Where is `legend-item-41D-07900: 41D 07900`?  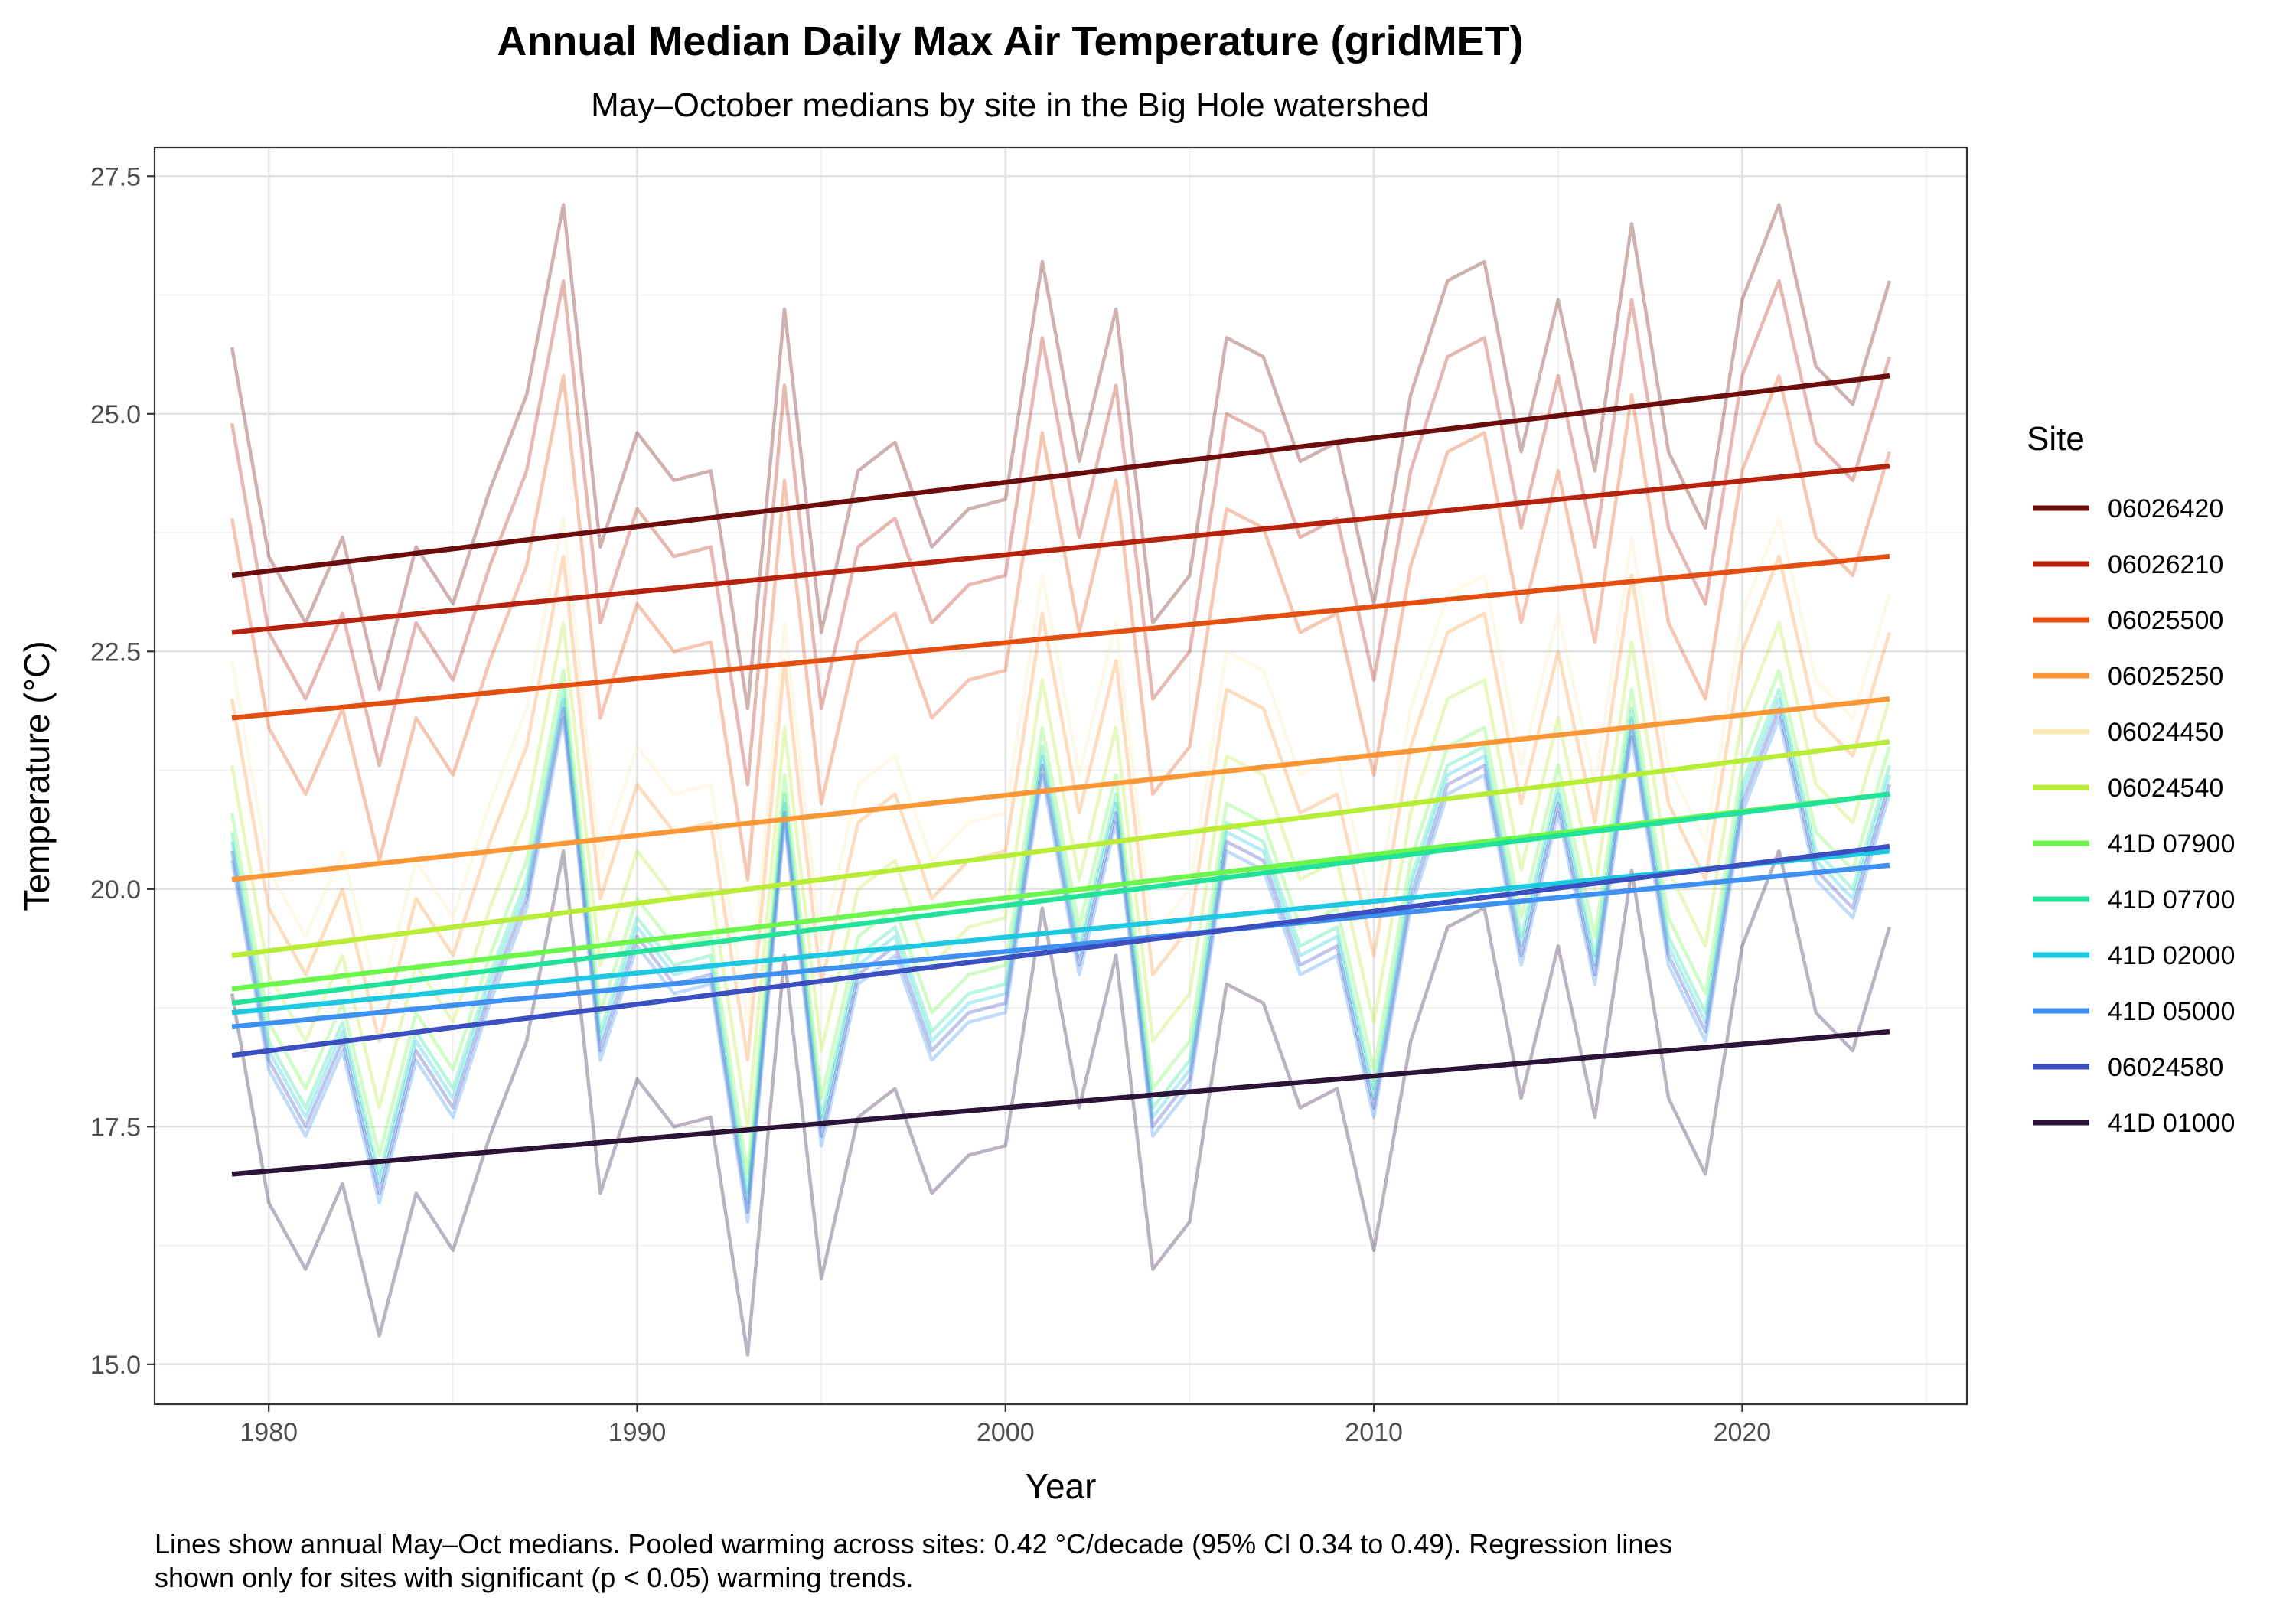
legend-item-41D-07900: 41D 07900 is located at coordinates (2134, 844).